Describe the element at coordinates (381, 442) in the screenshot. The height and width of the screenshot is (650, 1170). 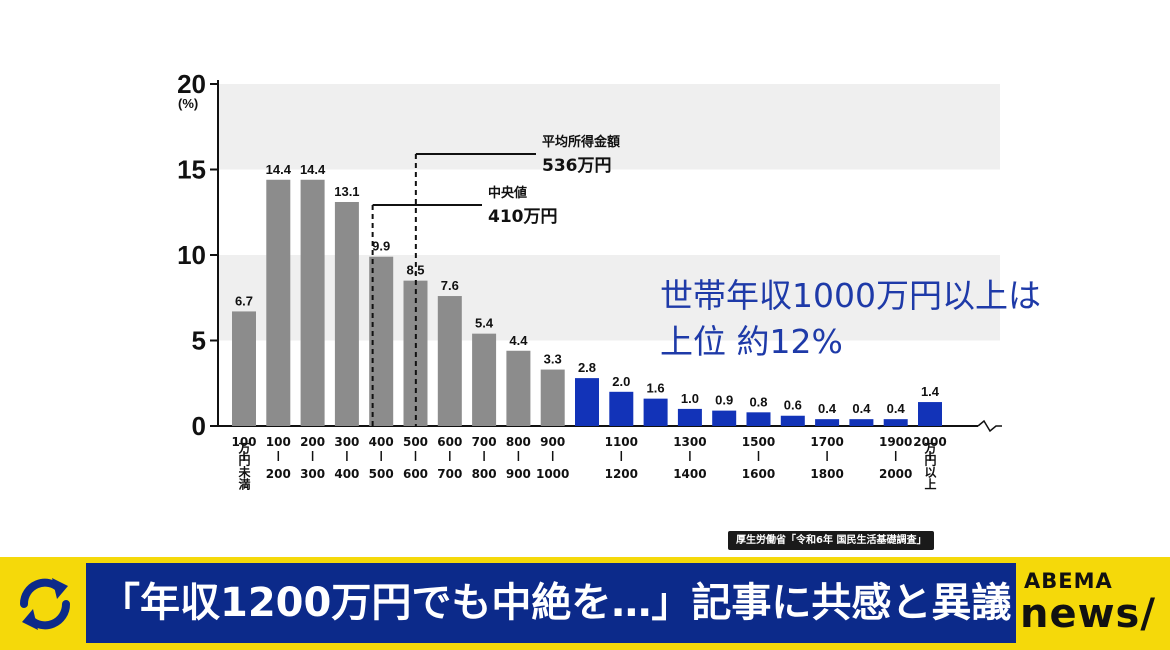
I see `x-label-top-4: 400` at that location.